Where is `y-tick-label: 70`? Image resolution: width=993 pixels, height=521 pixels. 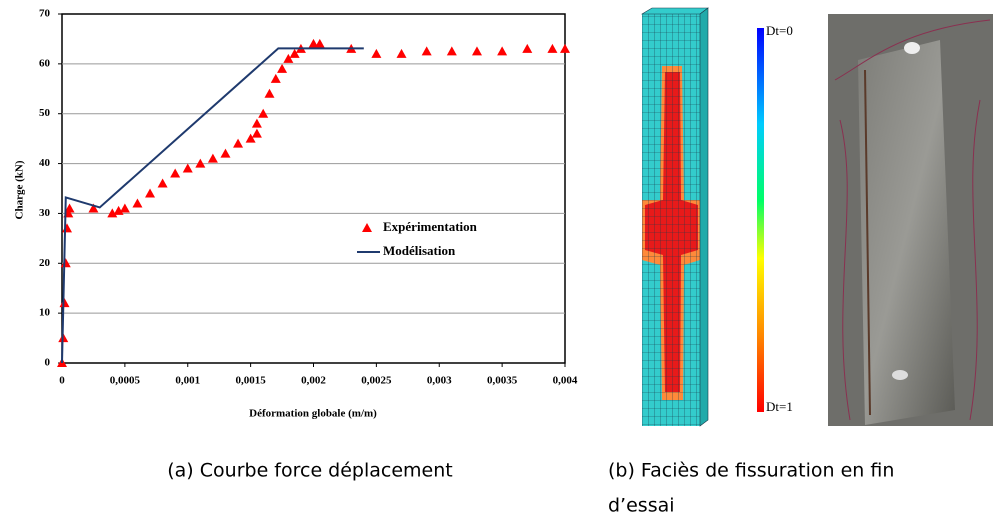 y-tick-label: 70 is located at coordinates (45, 14).